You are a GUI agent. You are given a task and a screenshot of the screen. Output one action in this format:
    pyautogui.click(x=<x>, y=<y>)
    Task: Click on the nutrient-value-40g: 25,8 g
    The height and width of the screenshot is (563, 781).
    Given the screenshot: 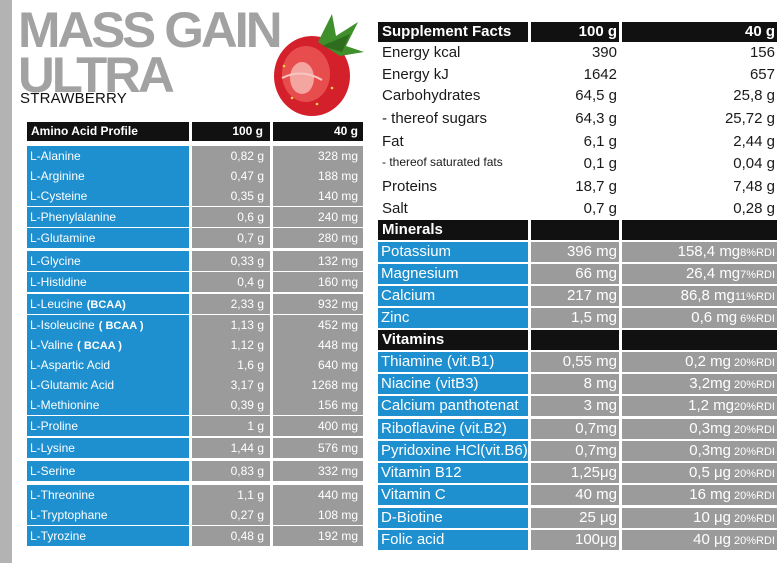 What is the action you would take?
    pyautogui.click(x=754, y=95)
    